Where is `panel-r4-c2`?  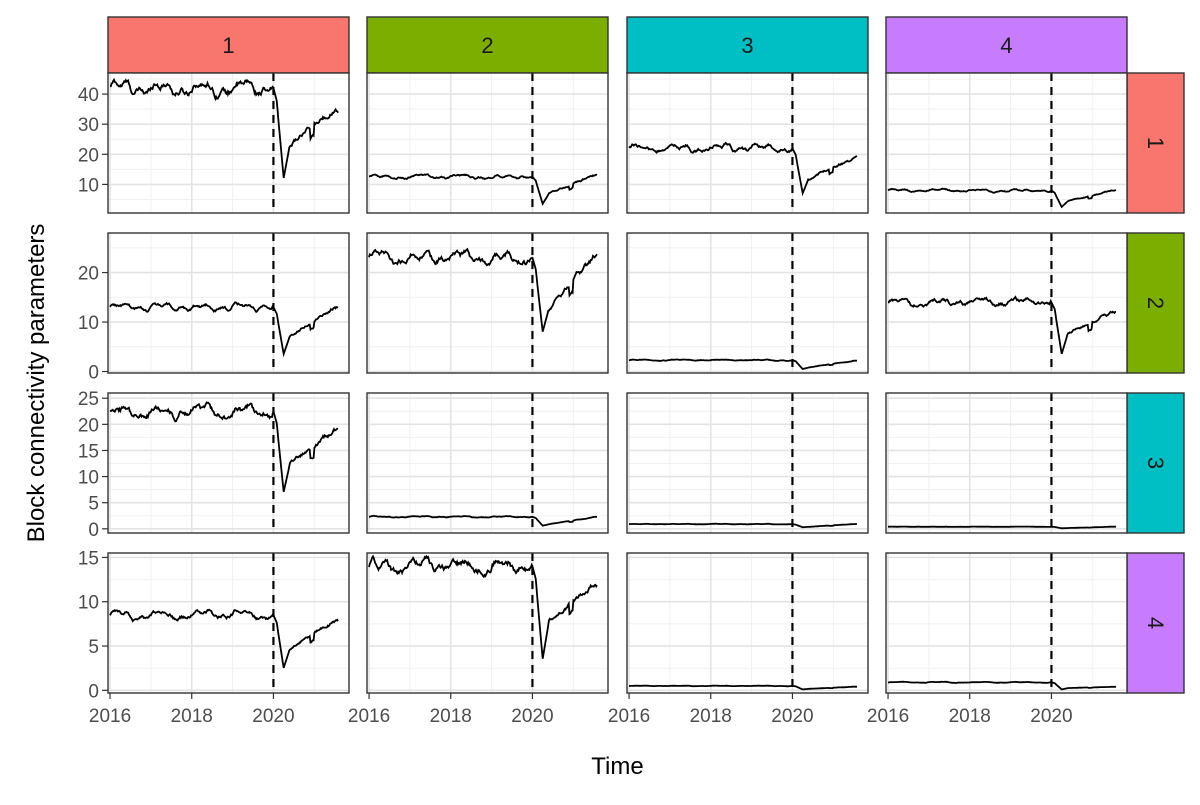
panel-r4-c2 is located at coordinates (487, 623).